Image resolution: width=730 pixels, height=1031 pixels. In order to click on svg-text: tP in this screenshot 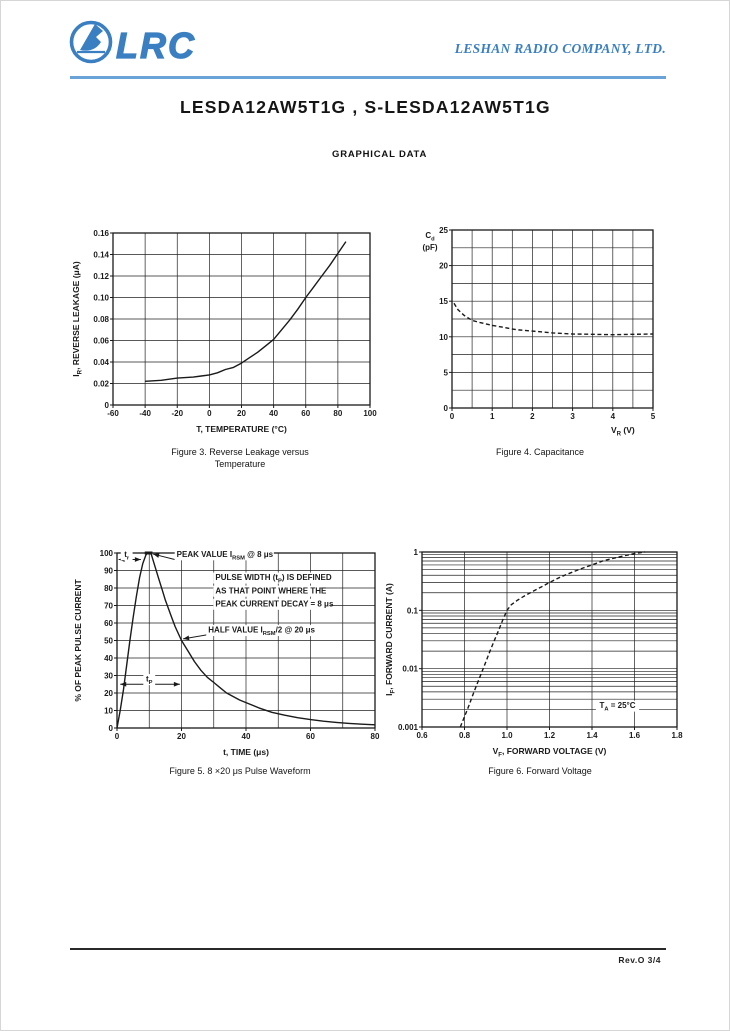, I will do `click(149, 680)`.